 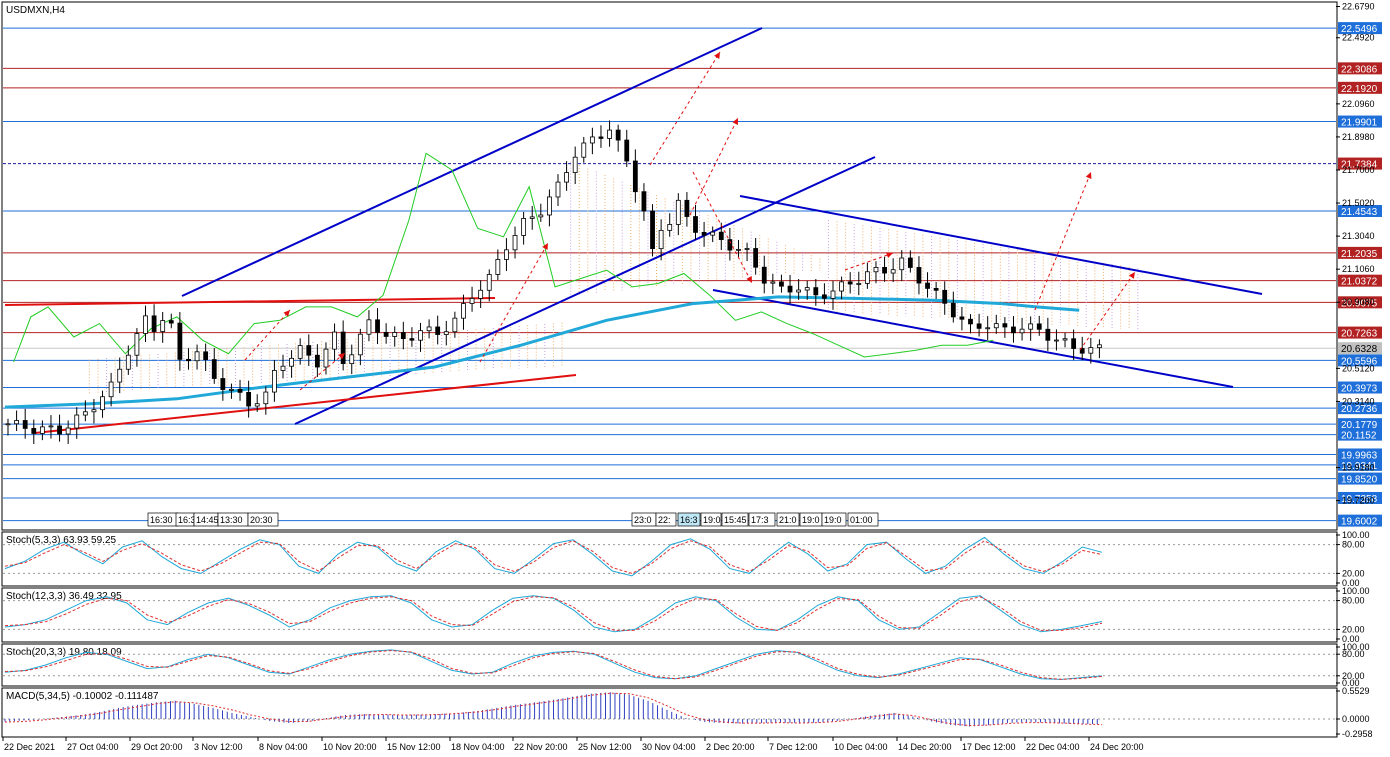 I want to click on price-level-label: 22.1920, so click(x=1359, y=89).